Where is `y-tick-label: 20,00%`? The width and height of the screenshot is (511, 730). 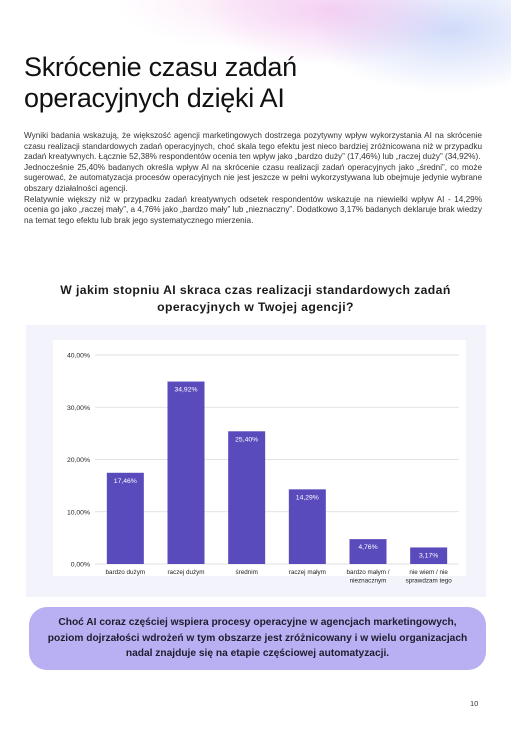
y-tick-label: 20,00% is located at coordinates (78, 460).